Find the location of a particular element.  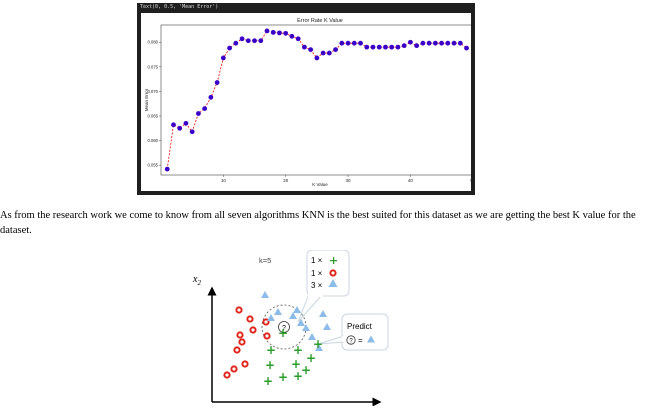

y-tick-label: 0.075 is located at coordinates (153, 66).